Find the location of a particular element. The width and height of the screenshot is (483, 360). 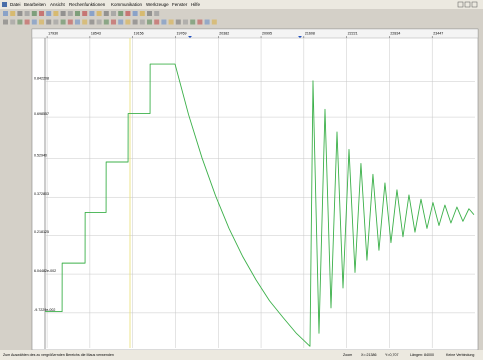

x-tick-label: 17930 is located at coordinates (53, 33).